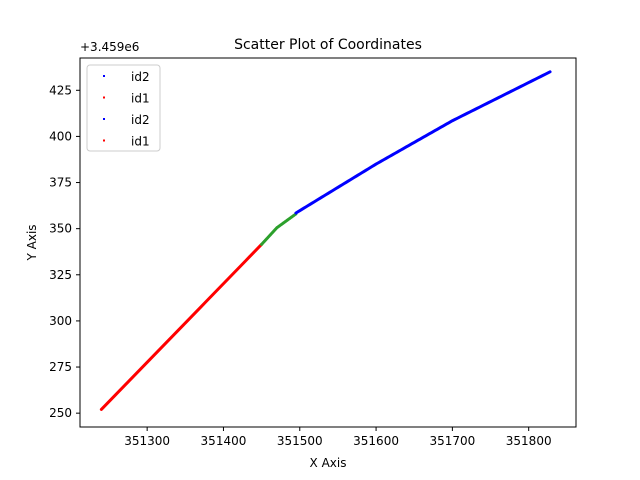  What do you see at coordinates (300, 441) in the screenshot?
I see `x-tick-label: 351500` at bounding box center [300, 441].